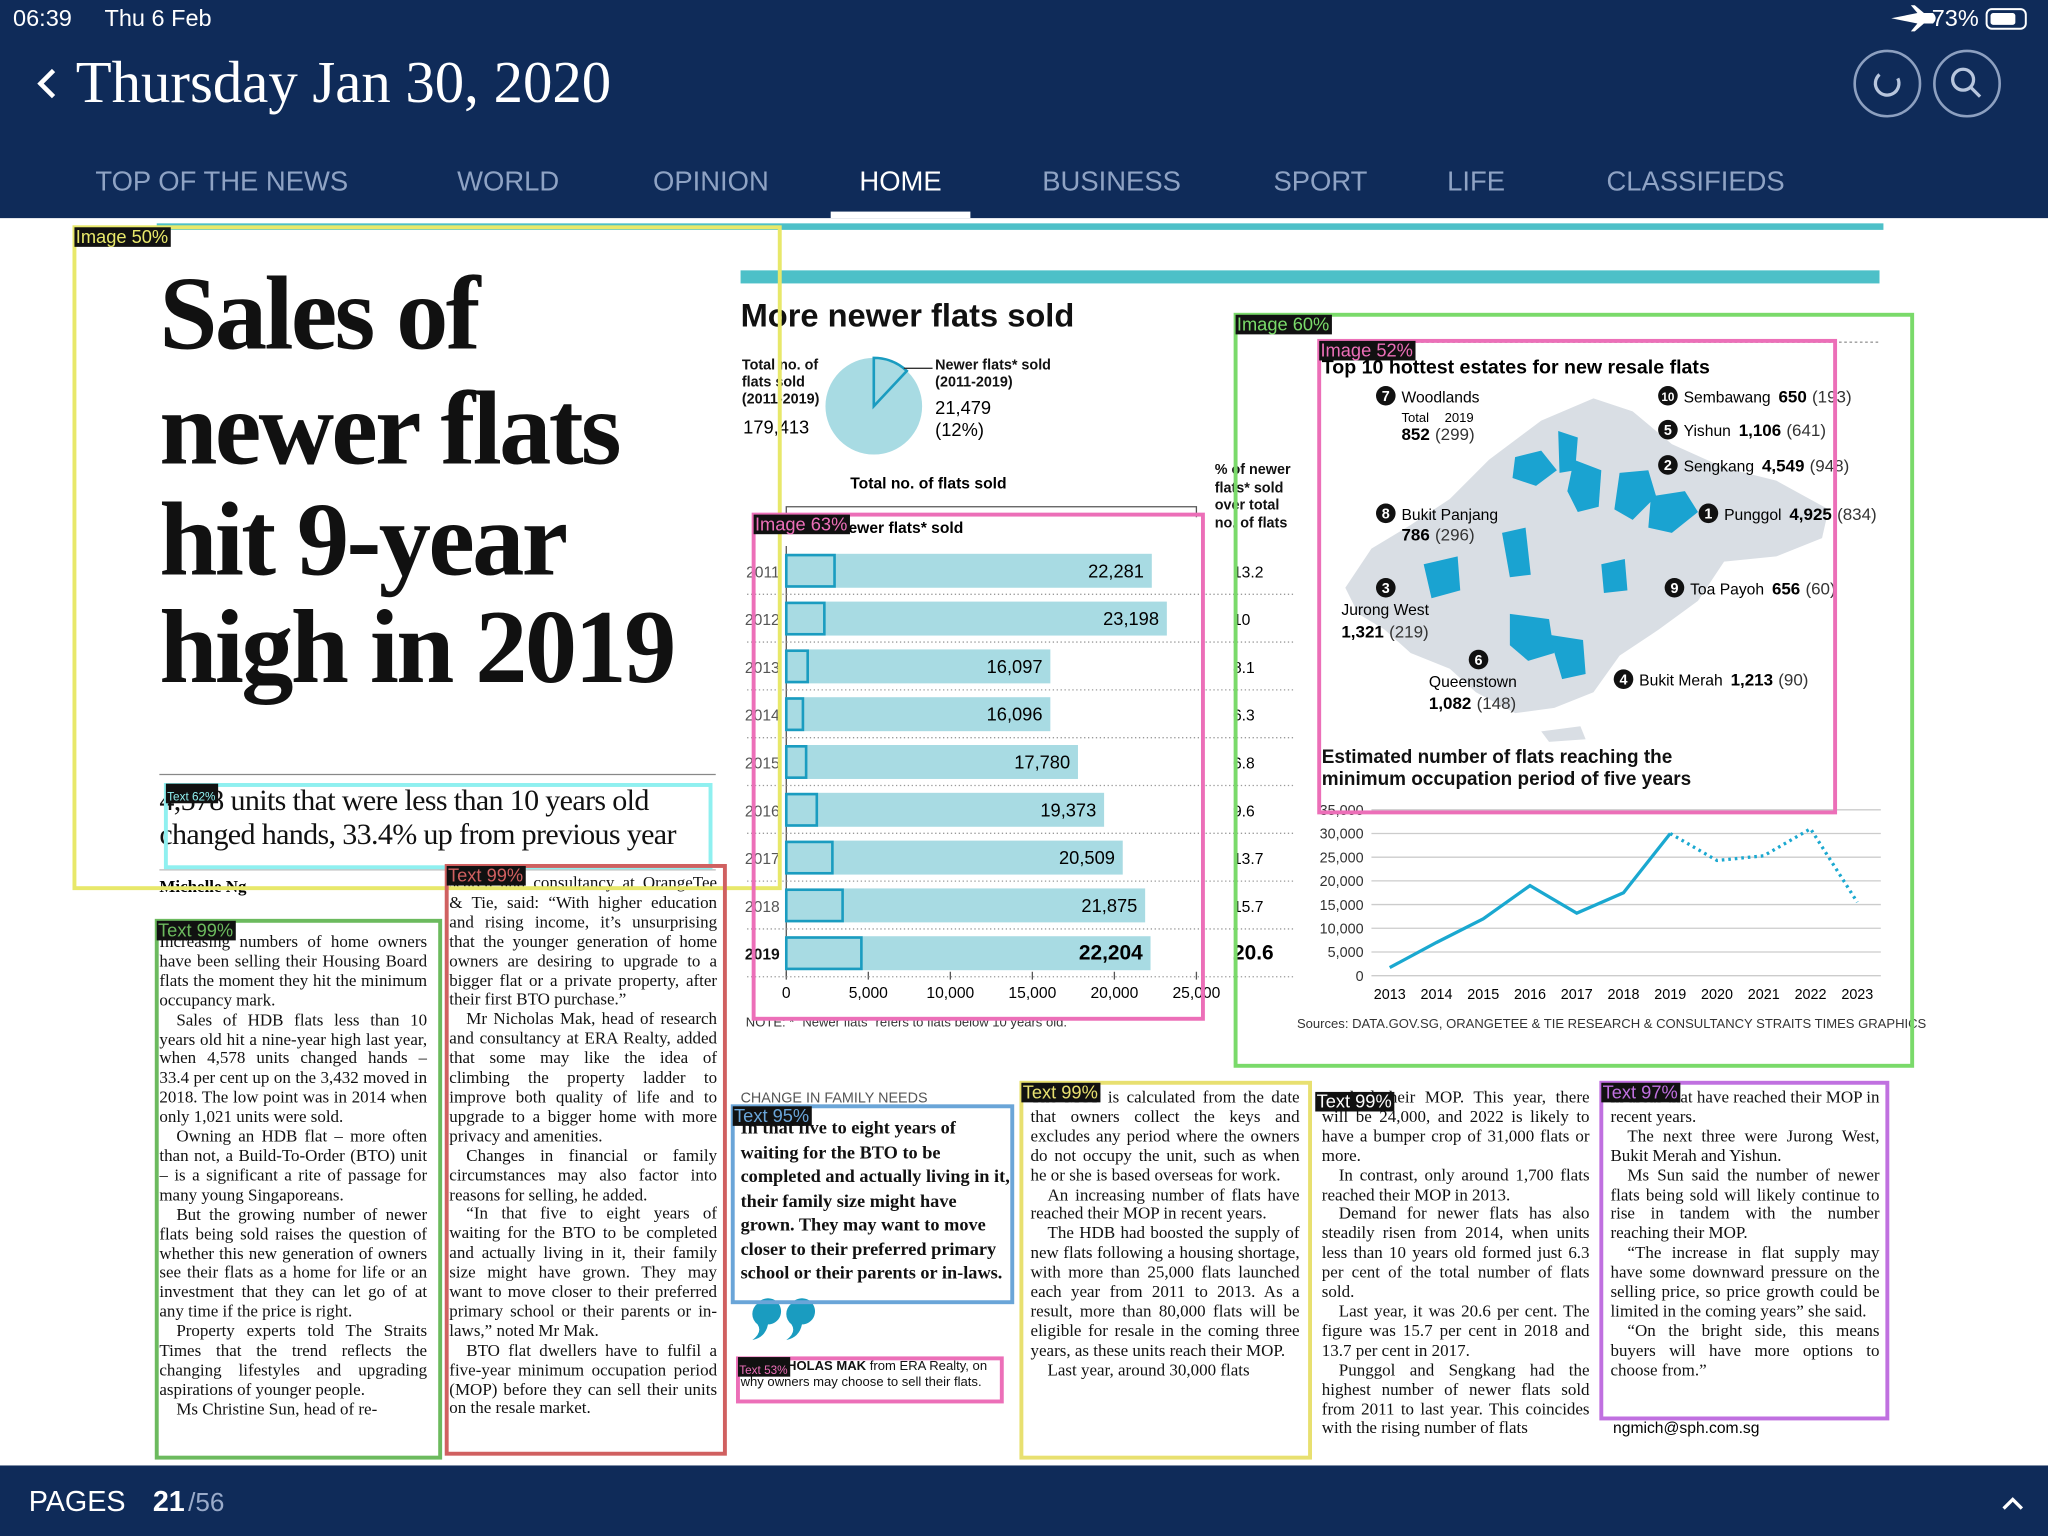  Describe the element at coordinates (1436, 995) in the screenshot. I see `x-tick-label: 2014` at that location.